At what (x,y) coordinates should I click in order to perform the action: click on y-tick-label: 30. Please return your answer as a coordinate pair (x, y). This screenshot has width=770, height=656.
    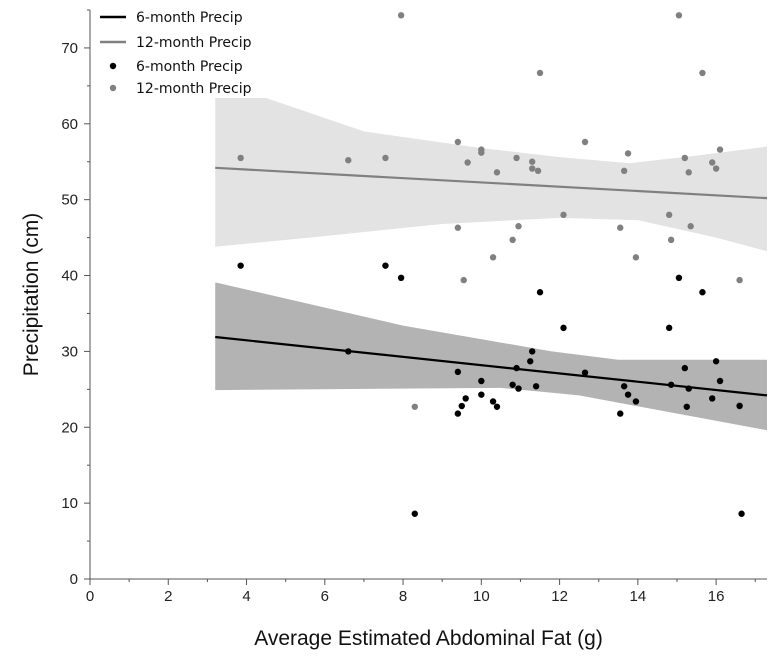
    Looking at the image, I should click on (69, 351).